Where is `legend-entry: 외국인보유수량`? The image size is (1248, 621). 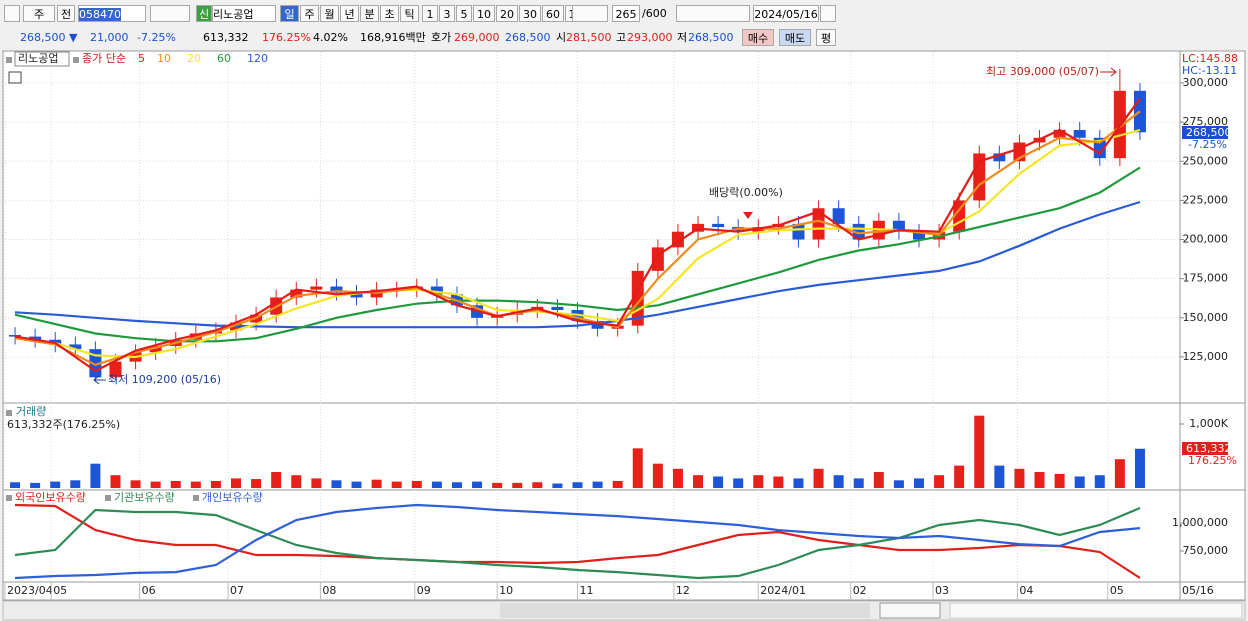
legend-entry: 외국인보유수량 is located at coordinates (50, 497).